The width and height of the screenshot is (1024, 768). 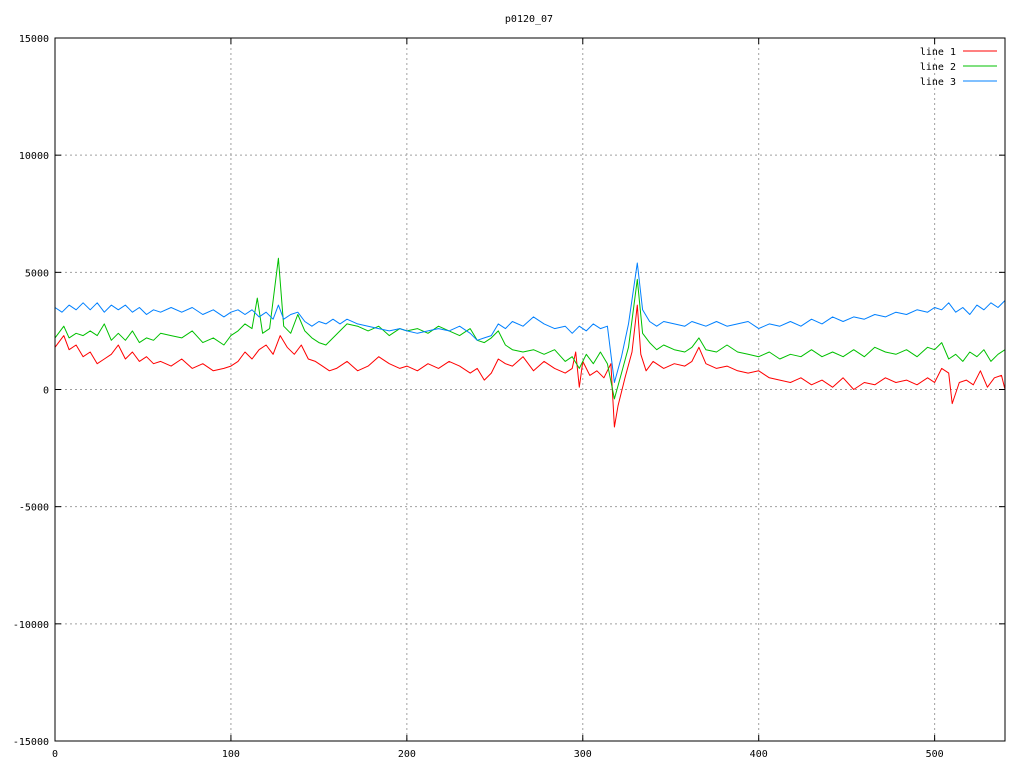 I want to click on legend-label: line 2, so click(x=938, y=67).